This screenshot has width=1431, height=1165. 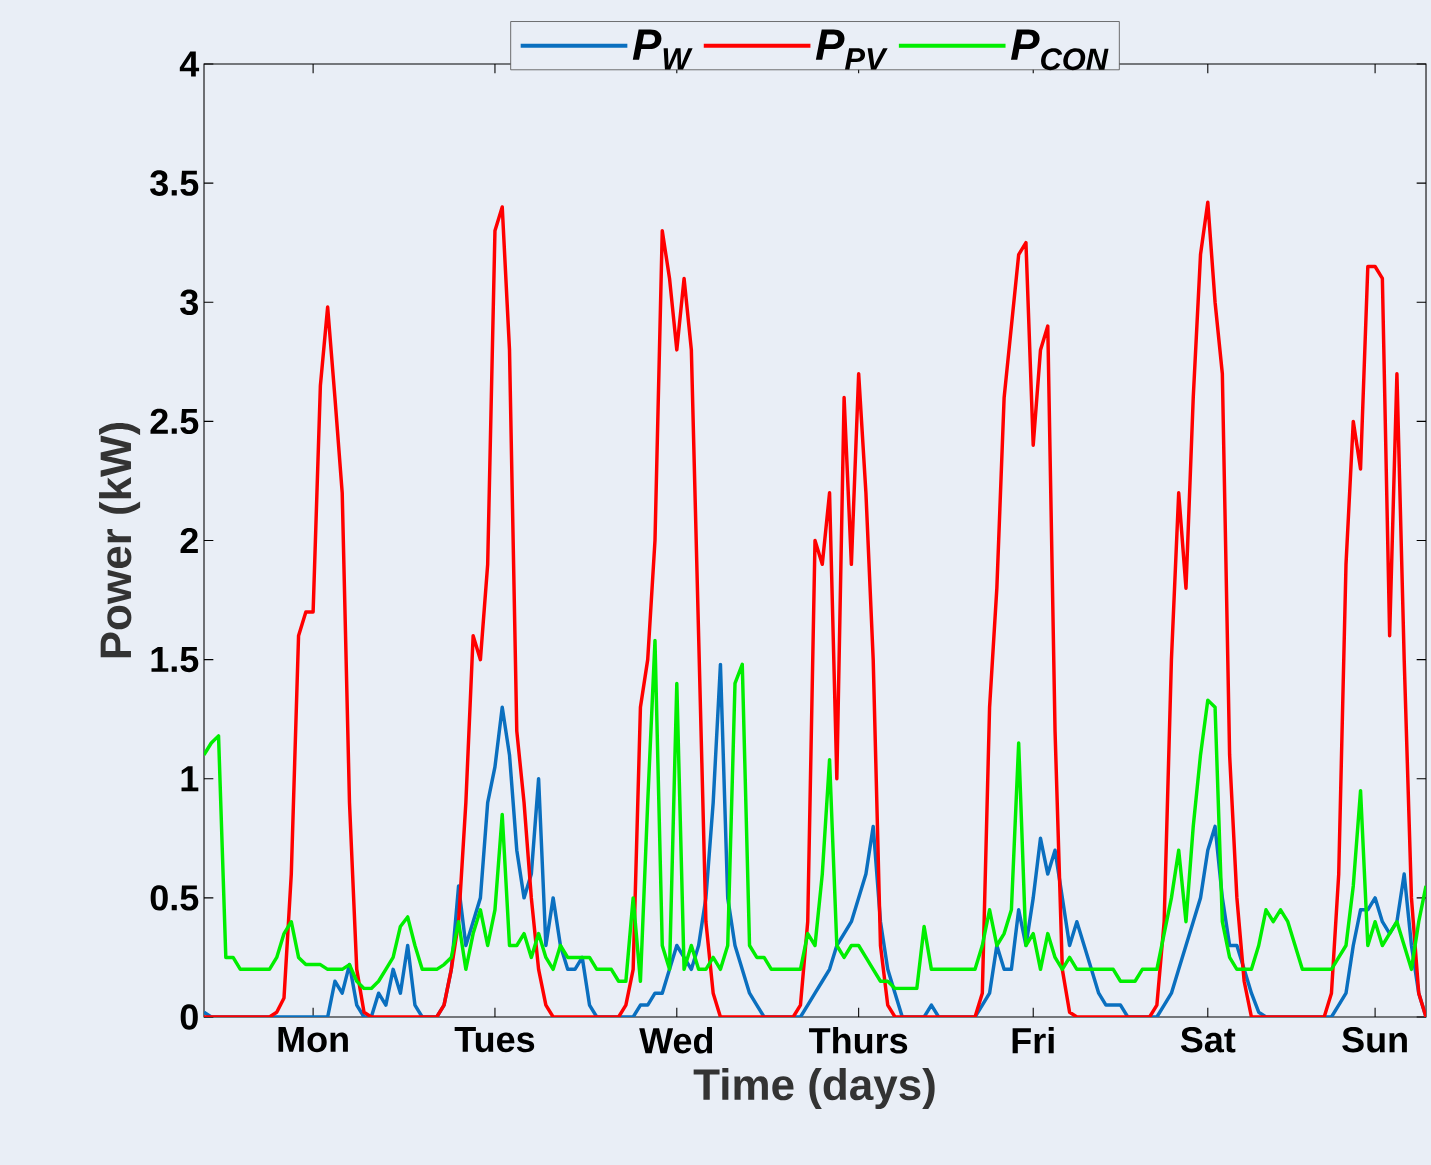 What do you see at coordinates (814, 1088) in the screenshot?
I see `x-axis-title: Time (days)` at bounding box center [814, 1088].